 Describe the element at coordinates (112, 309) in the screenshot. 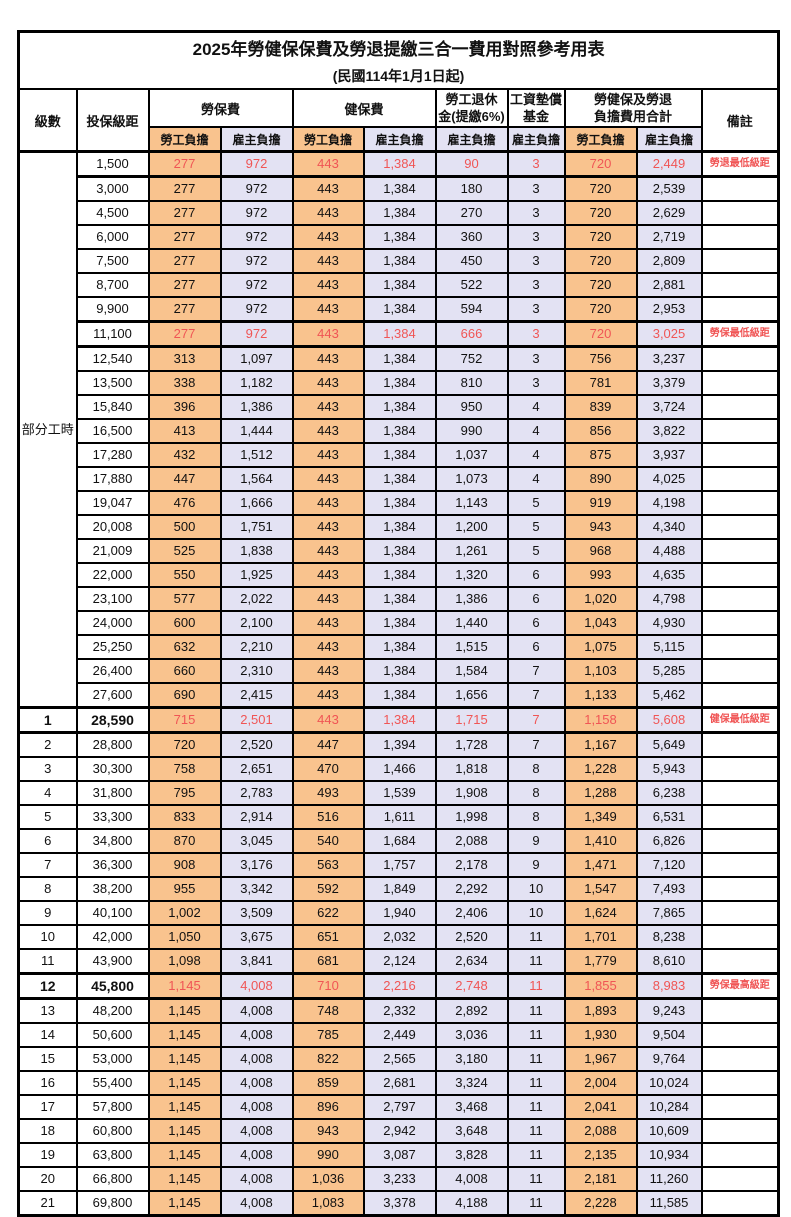

I see `cell-bracket: 9,900` at that location.